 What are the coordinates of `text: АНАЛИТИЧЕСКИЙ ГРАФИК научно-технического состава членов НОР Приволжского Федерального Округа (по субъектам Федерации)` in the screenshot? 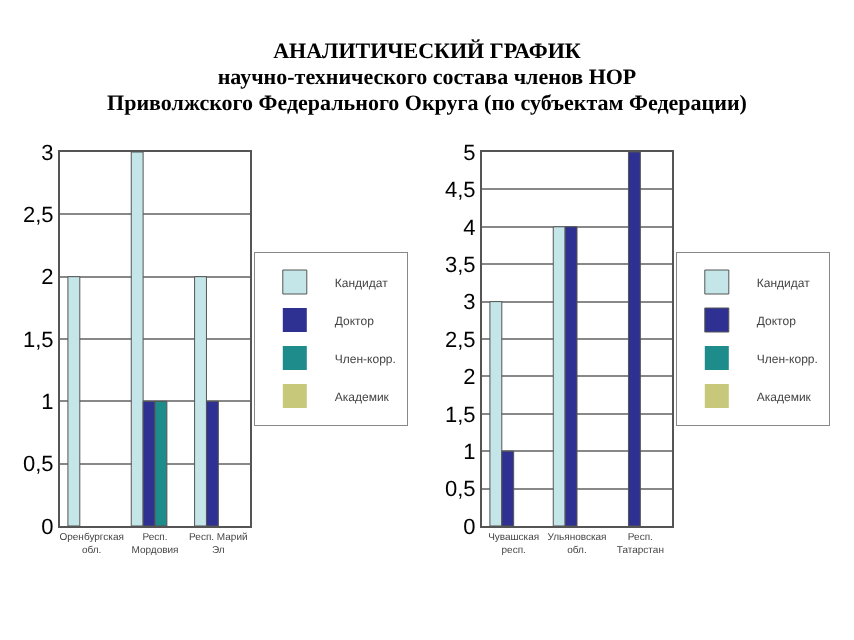 It's located at (427, 78).